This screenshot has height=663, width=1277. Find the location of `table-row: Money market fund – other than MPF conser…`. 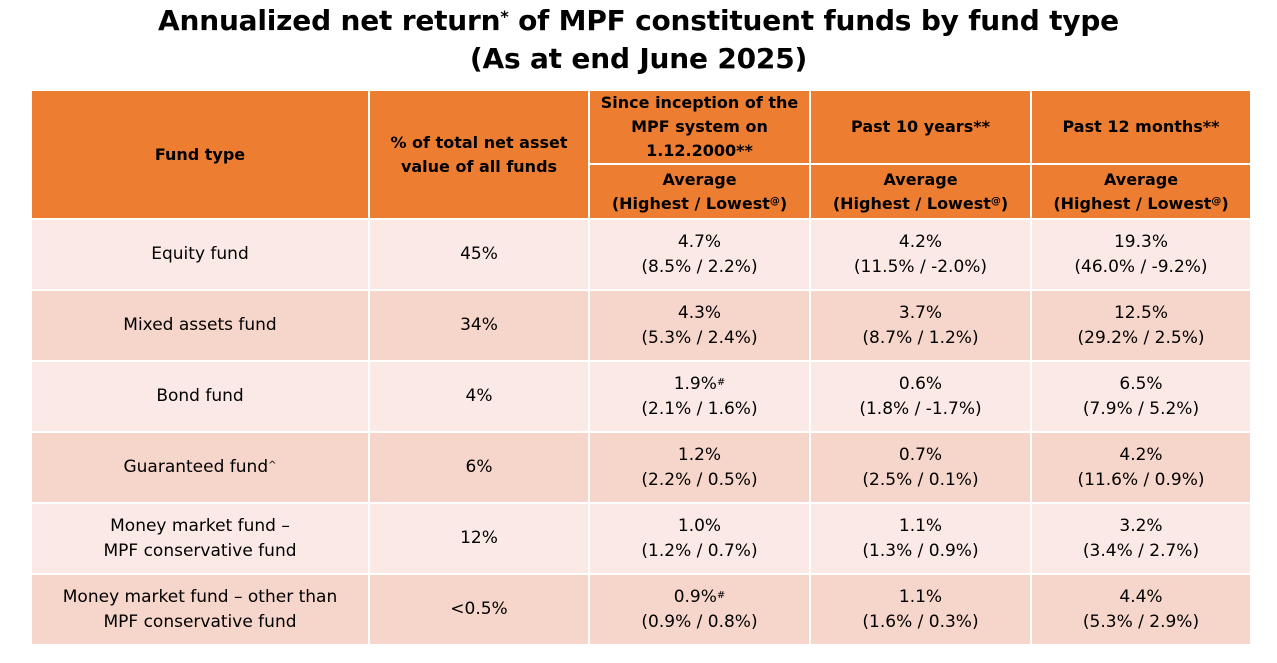

table-row: Money market fund – other than MPF conser… is located at coordinates (641, 609).